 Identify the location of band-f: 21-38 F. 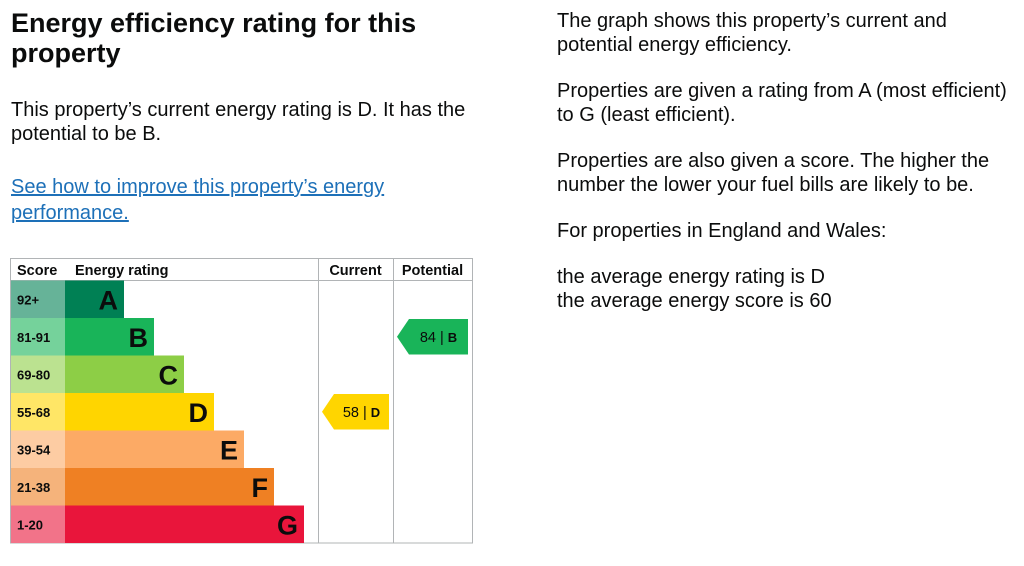
(142, 487).